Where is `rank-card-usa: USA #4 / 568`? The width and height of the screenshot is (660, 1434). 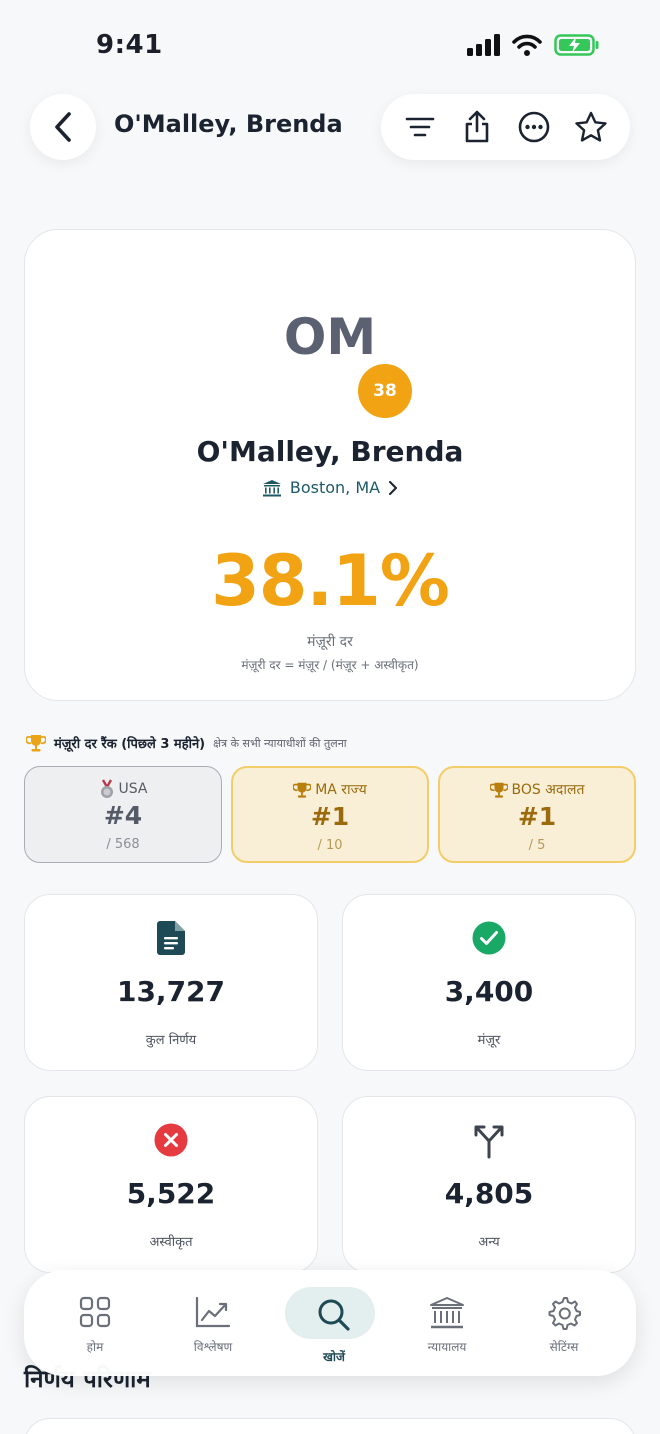 rank-card-usa: USA #4 / 568 is located at coordinates (123, 814).